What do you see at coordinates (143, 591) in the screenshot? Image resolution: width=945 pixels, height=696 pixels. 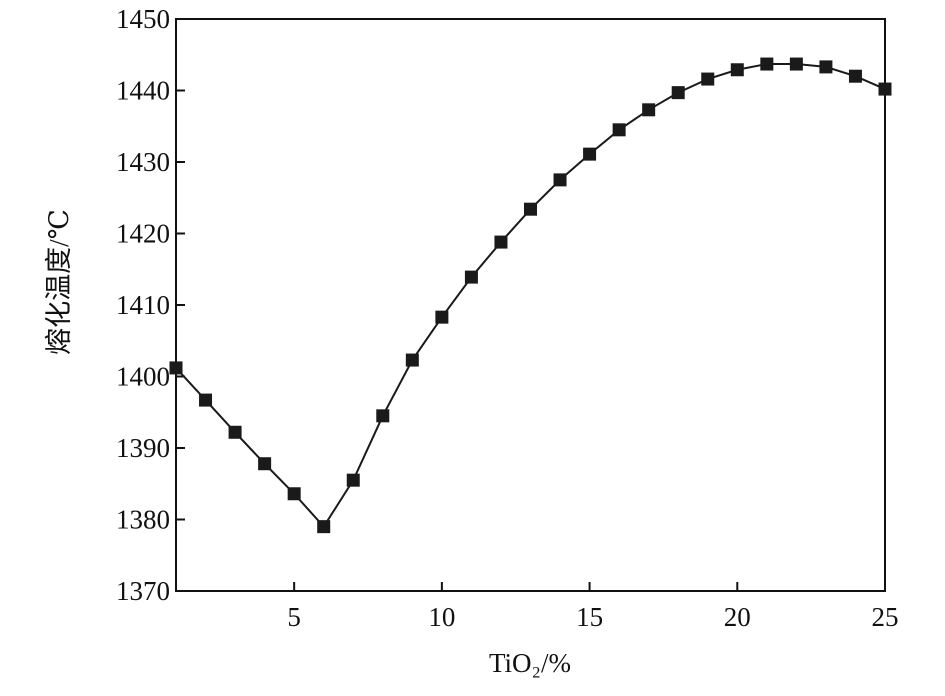 I see `y-tick-label: 1370` at bounding box center [143, 591].